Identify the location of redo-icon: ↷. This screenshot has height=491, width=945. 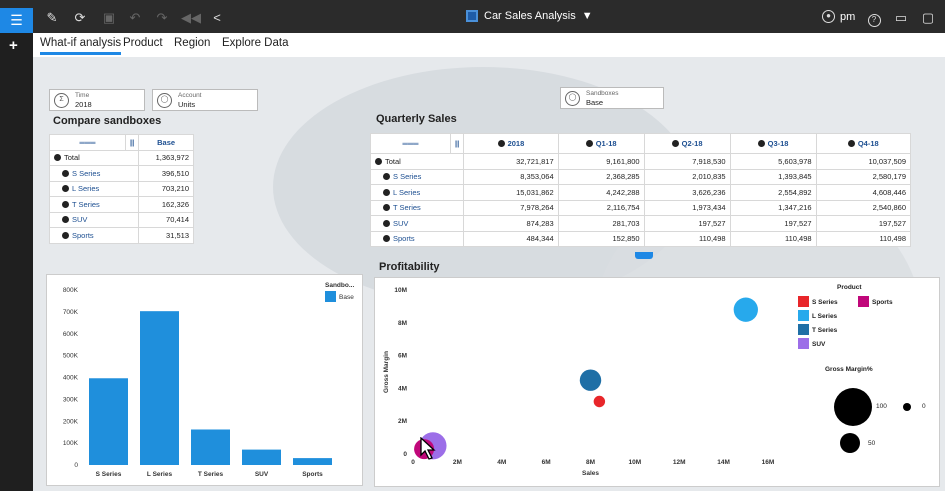
(162, 17).